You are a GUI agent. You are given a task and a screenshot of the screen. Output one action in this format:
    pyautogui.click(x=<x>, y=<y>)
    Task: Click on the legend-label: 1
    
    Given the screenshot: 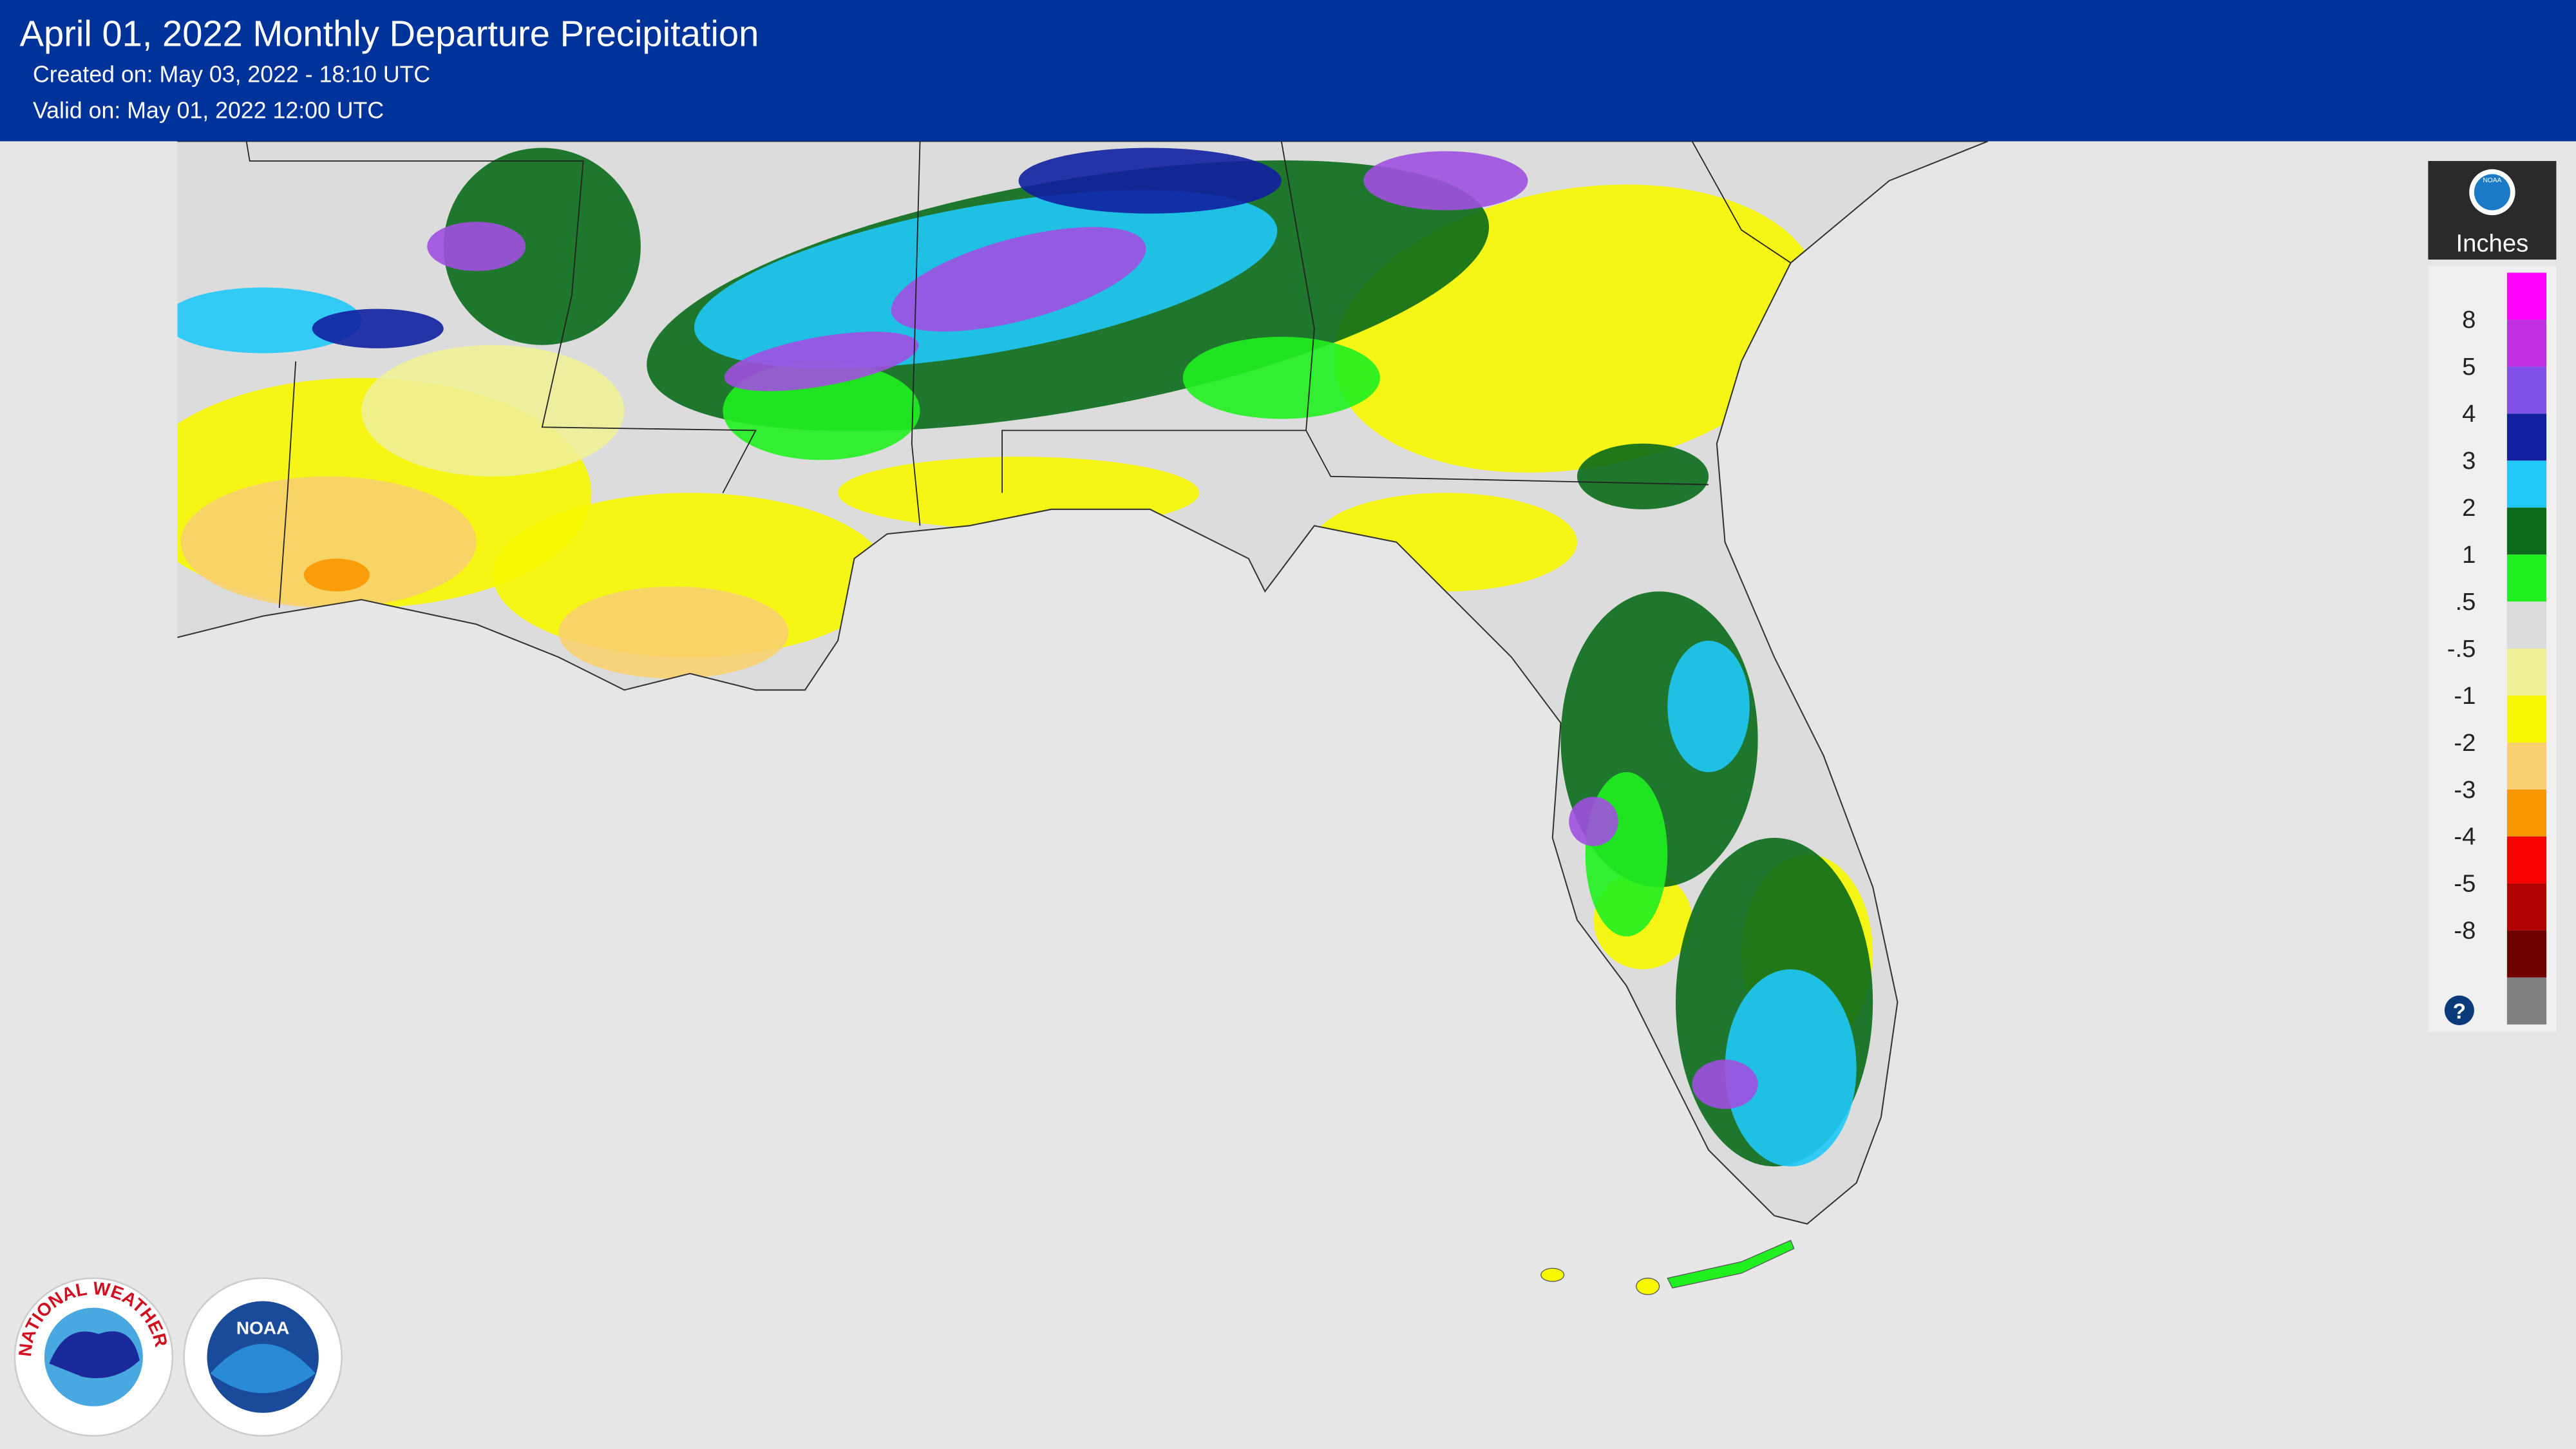 What is the action you would take?
    pyautogui.click(x=2469, y=555)
    